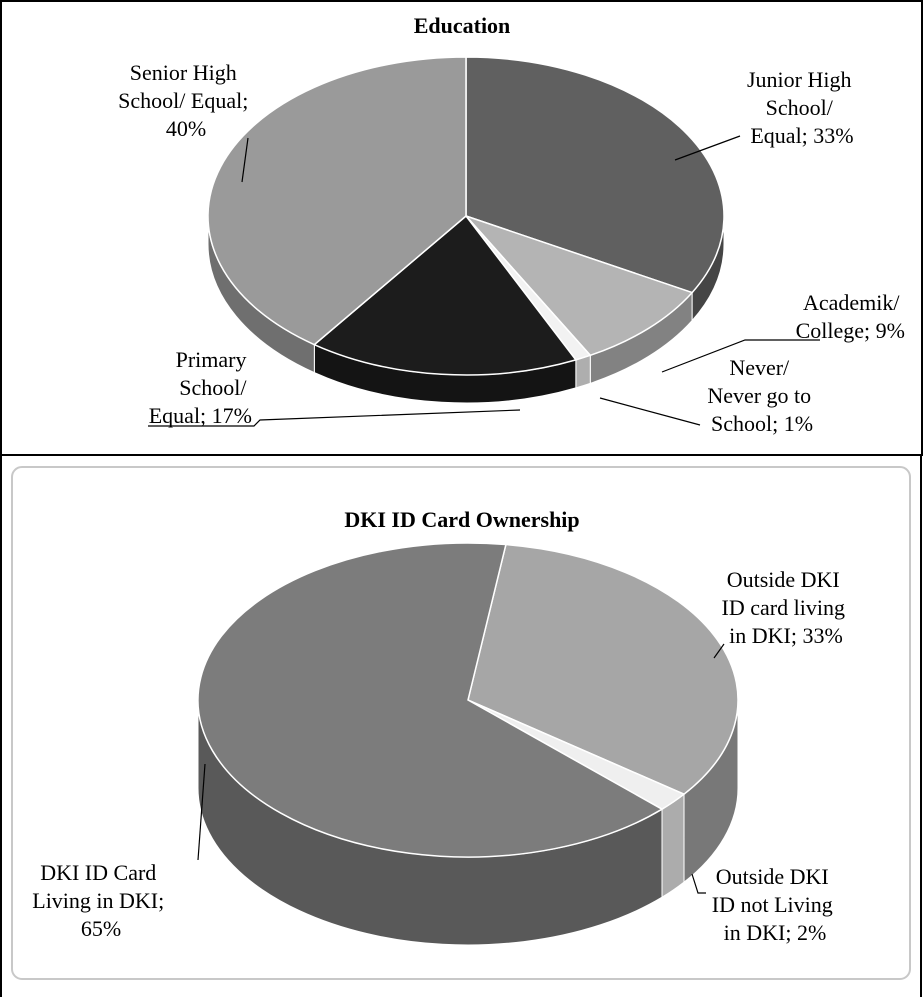 Image resolution: width=923 pixels, height=997 pixels. I want to click on education-chart-title: Education, so click(462, 25).